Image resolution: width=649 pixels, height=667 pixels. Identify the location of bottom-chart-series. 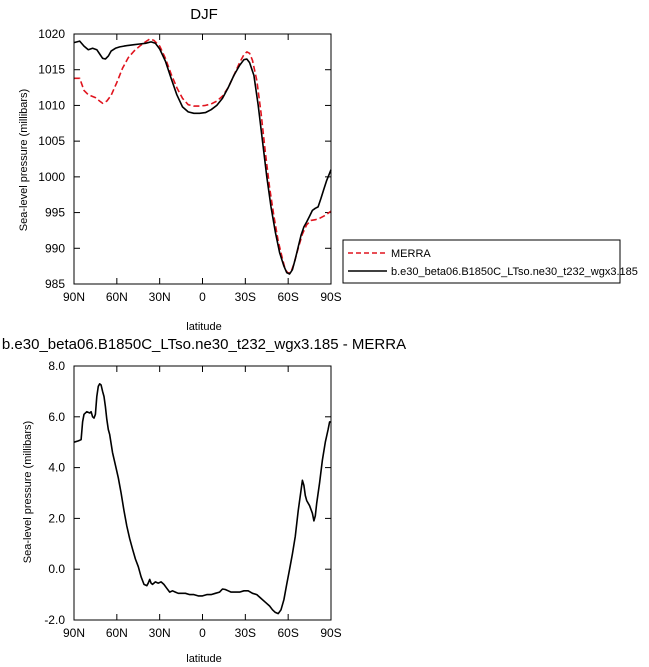
(202, 499).